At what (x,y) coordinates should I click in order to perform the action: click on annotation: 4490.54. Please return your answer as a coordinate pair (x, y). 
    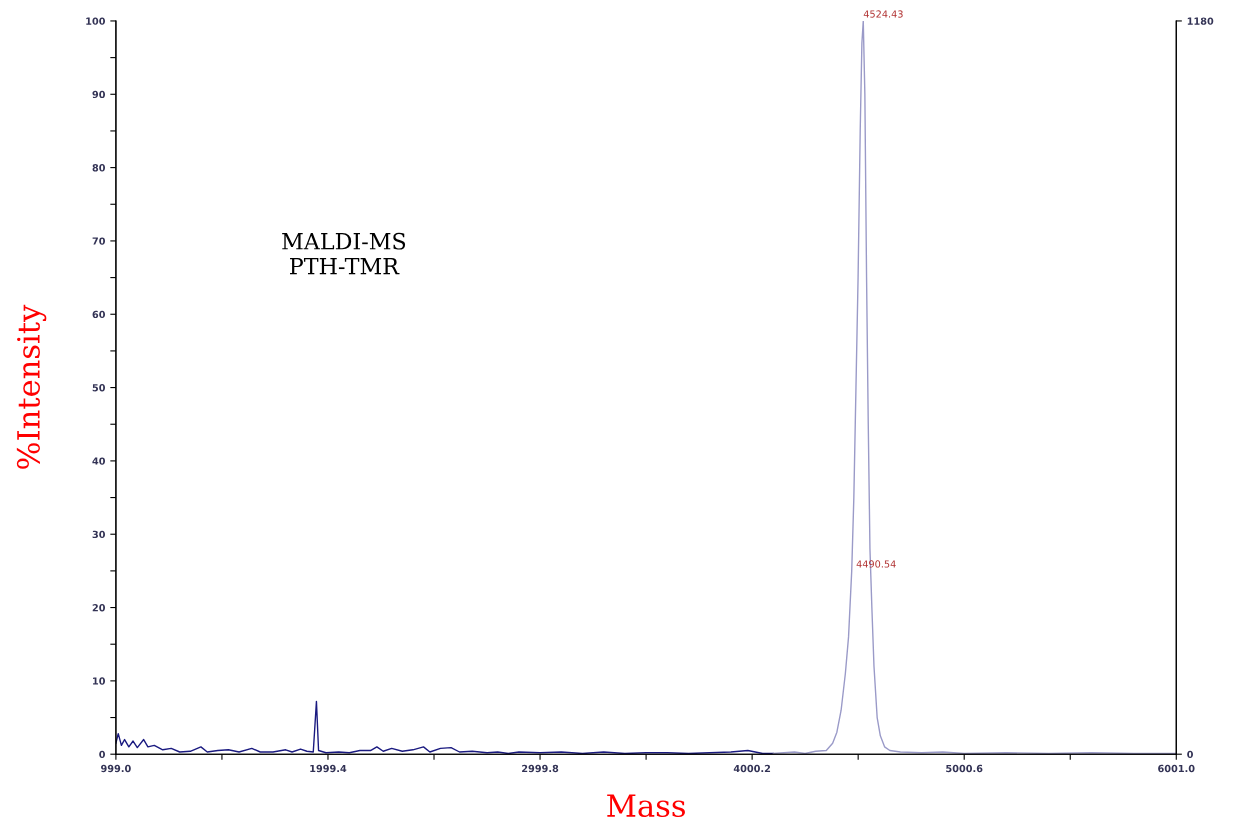
    Looking at the image, I should click on (876, 564).